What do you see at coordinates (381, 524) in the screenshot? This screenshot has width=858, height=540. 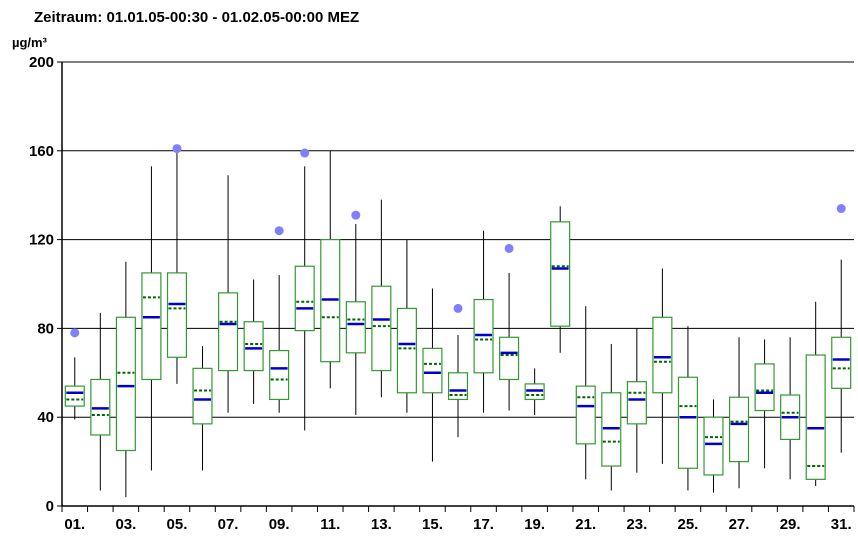 I see `x-tick-label-13: 13.` at bounding box center [381, 524].